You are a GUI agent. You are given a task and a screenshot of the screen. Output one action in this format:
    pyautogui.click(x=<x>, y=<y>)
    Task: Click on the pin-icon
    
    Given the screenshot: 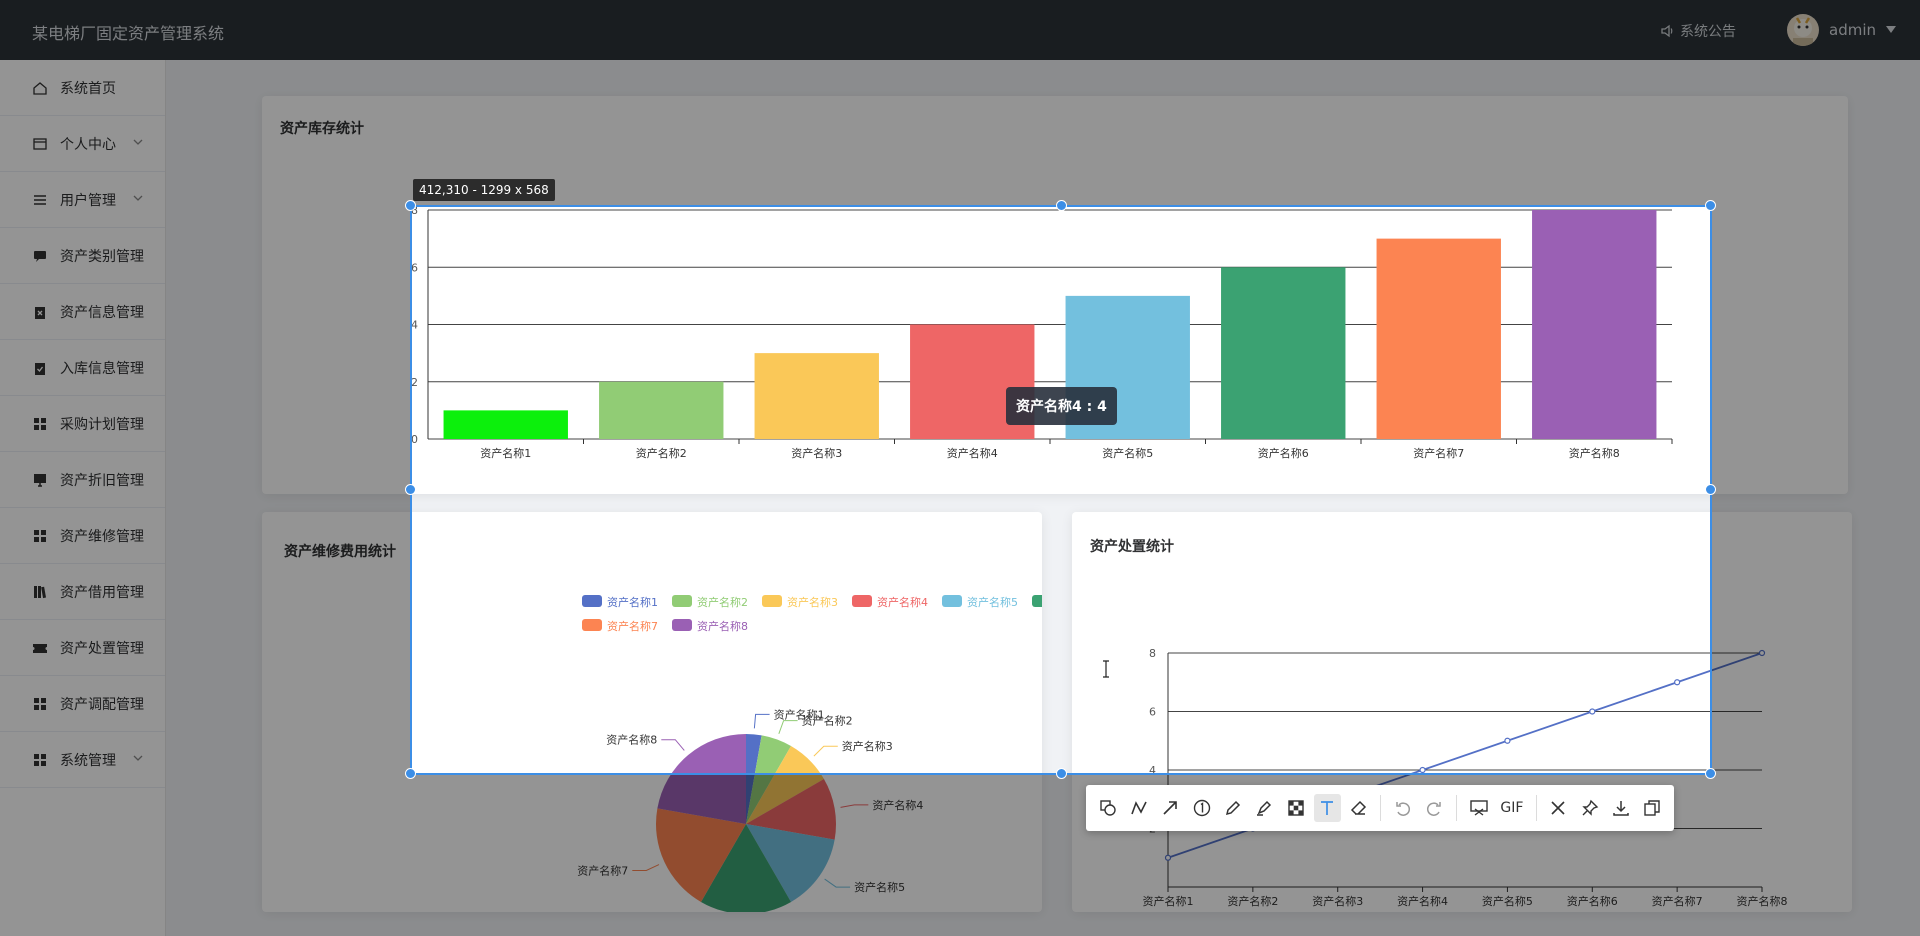 What is the action you would take?
    pyautogui.click(x=1589, y=807)
    